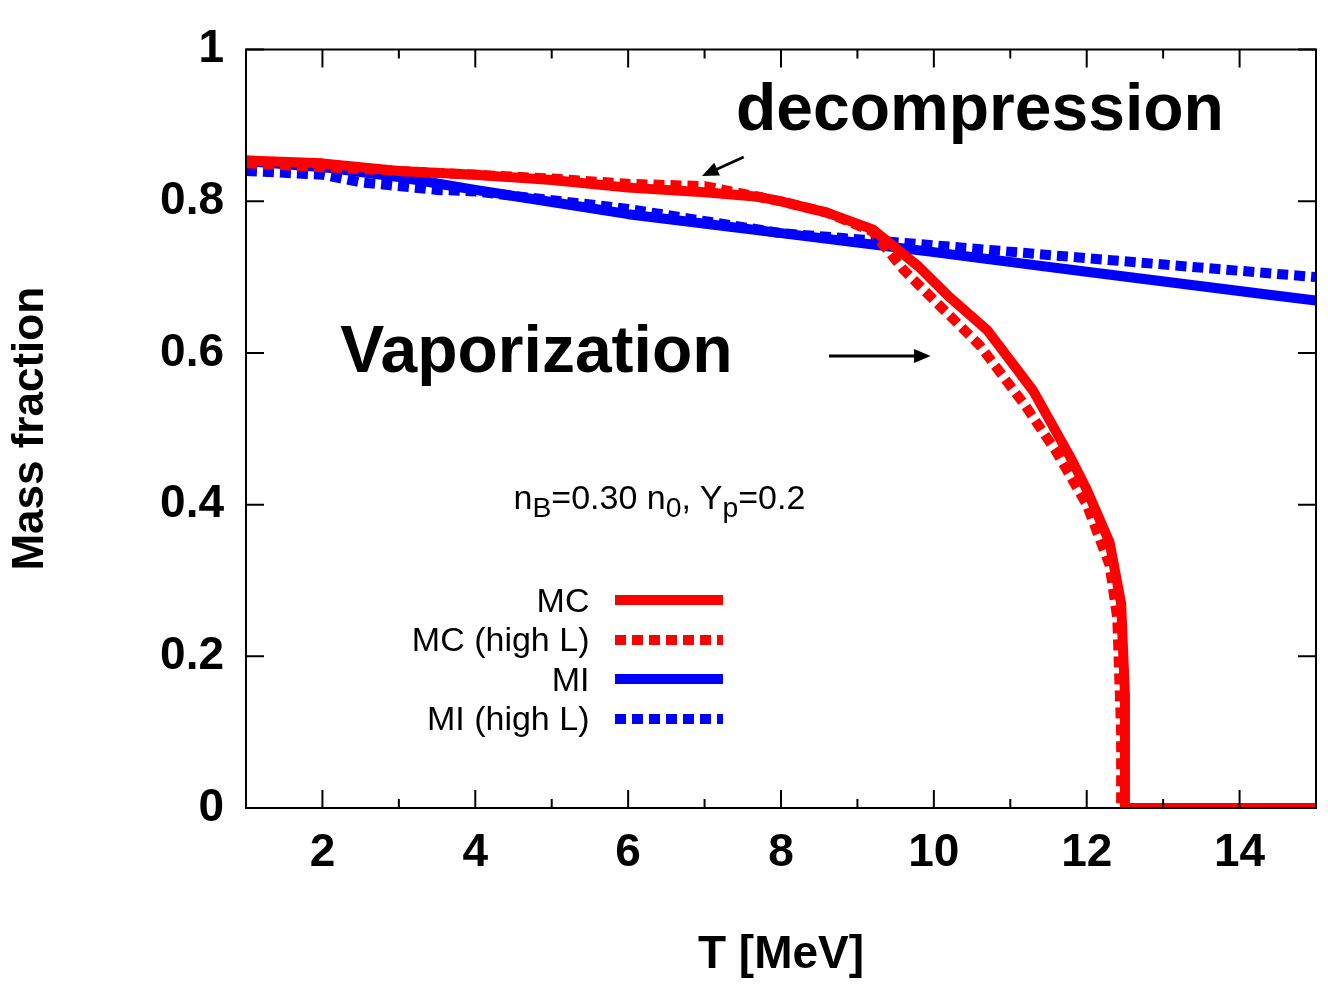  What do you see at coordinates (1239, 850) in the screenshot?
I see `x-tick-label: 14` at bounding box center [1239, 850].